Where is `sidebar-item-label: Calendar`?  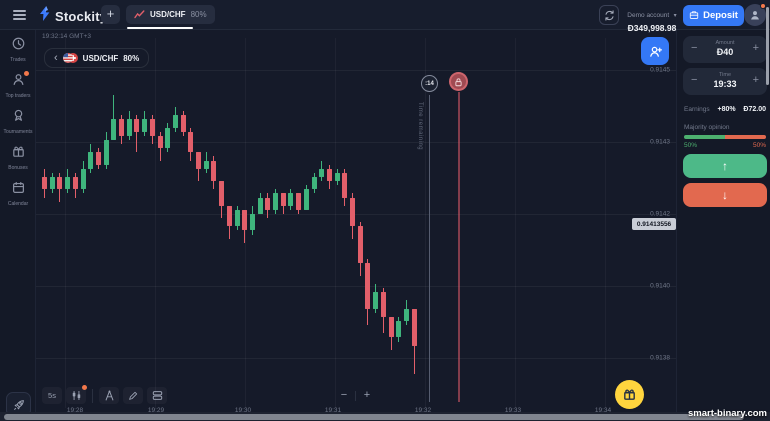
sidebar-item-label: Calendar is located at coordinates (18, 203).